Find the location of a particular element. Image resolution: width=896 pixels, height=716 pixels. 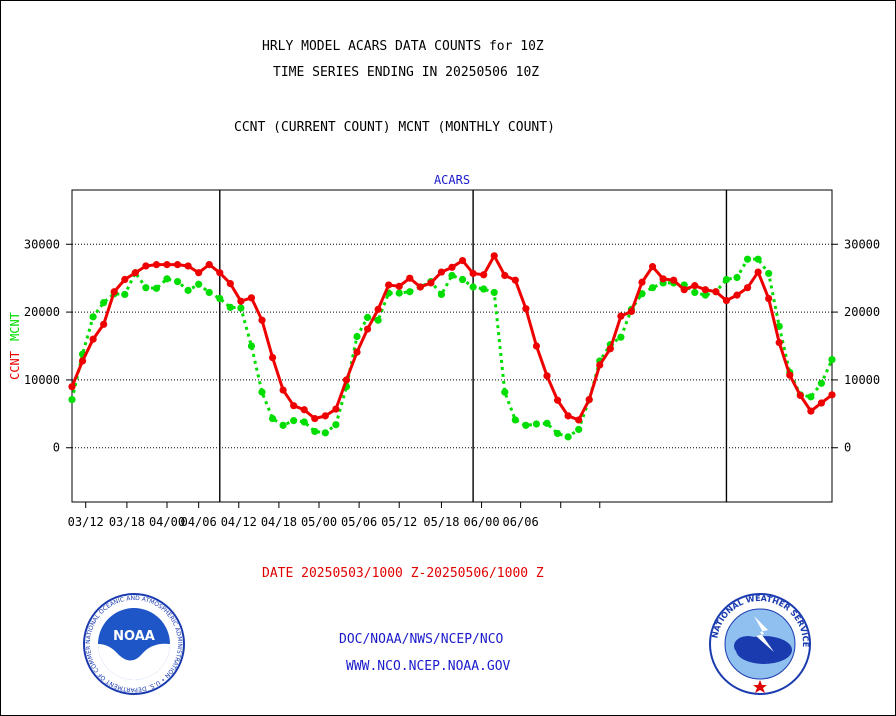

x-tick-label: 04/06 is located at coordinates (199, 522).